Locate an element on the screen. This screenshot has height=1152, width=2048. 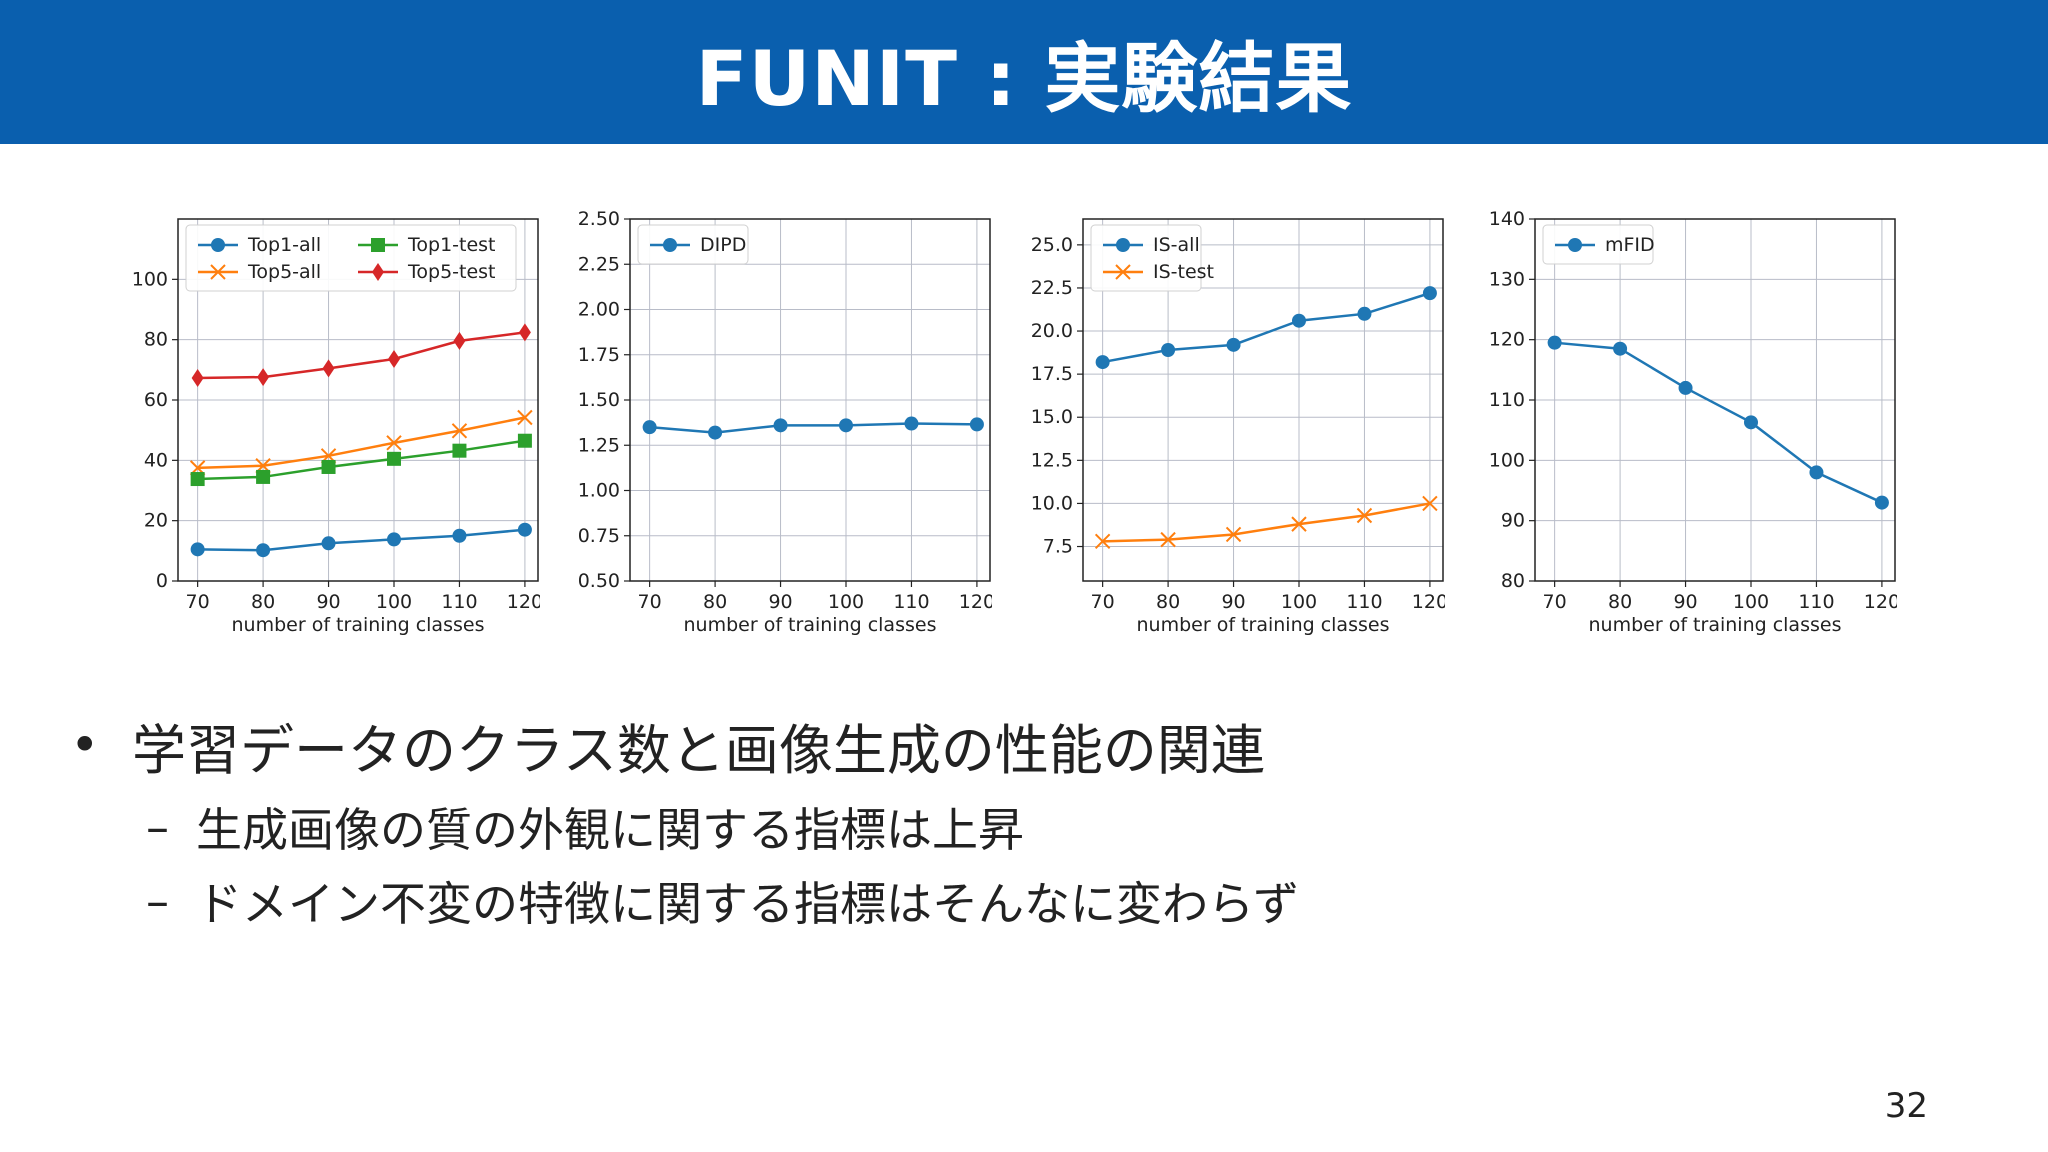
legend-label: Top1-test is located at coordinates (451, 245).